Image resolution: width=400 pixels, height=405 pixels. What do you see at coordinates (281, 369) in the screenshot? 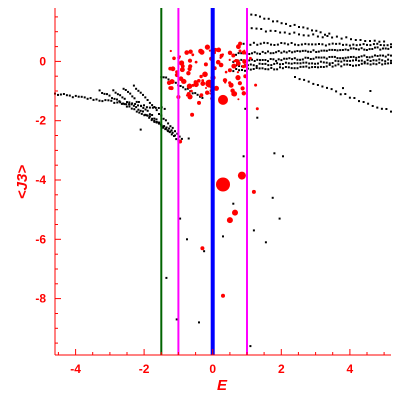
I see `x-tick-label: 2` at bounding box center [281, 369].